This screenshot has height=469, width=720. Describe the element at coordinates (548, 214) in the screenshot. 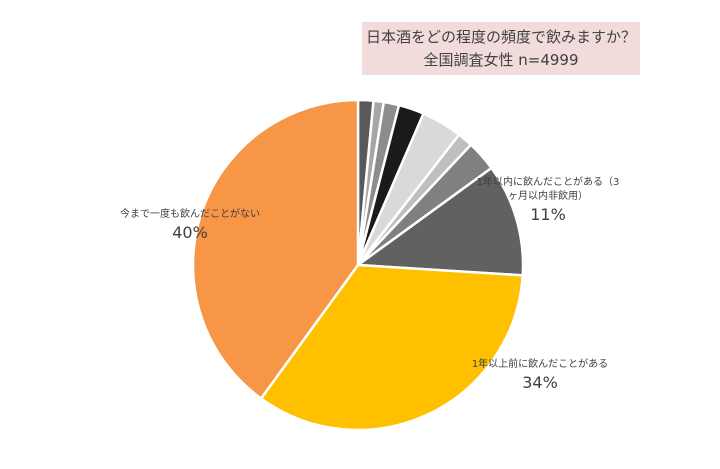

I see `data-label: 11%` at that location.